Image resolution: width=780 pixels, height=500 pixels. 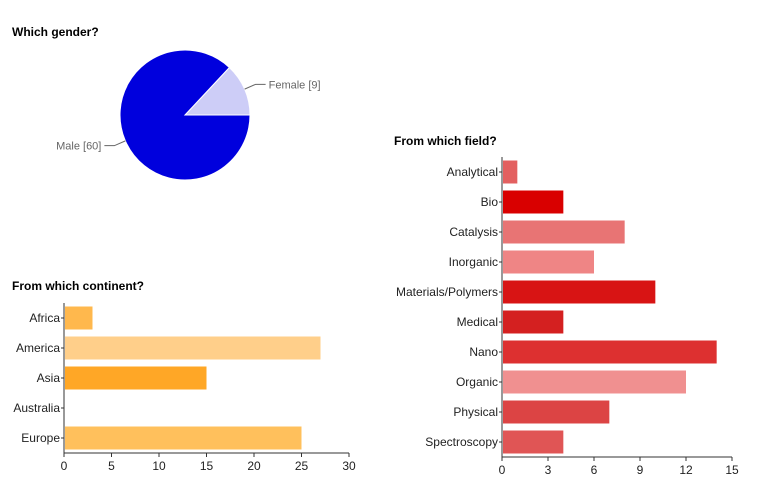 I want to click on bar-nano, so click(x=610, y=352).